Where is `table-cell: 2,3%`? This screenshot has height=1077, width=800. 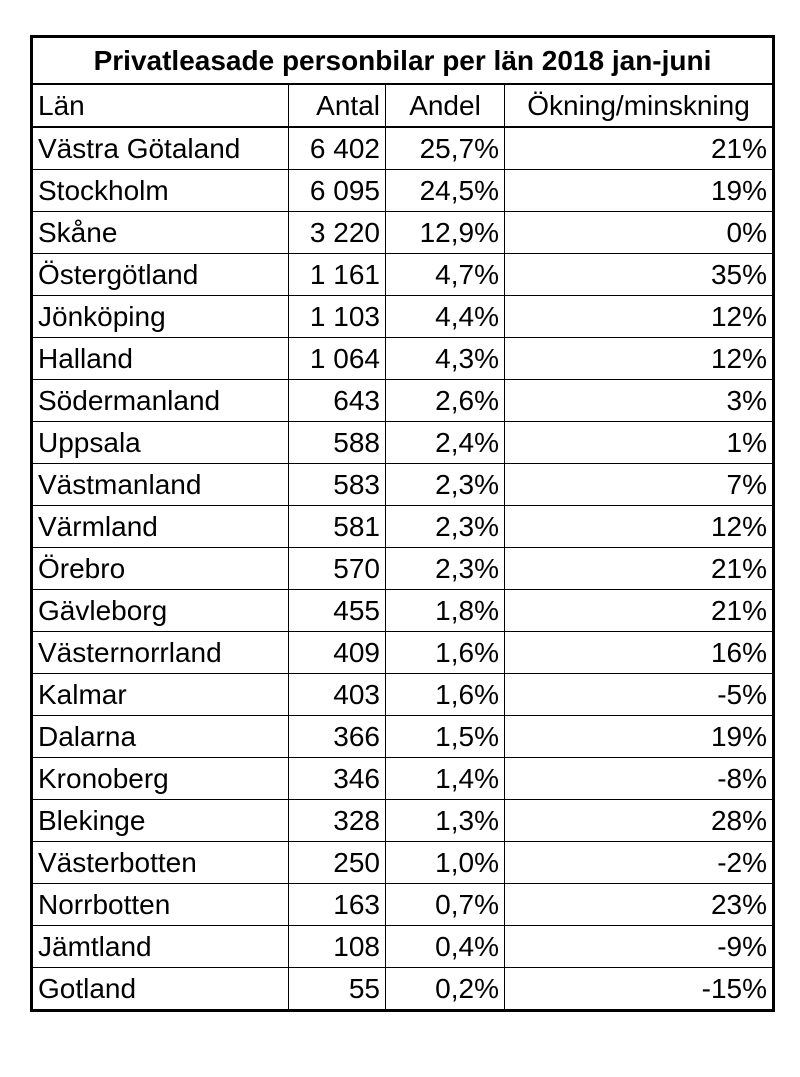
table-cell: 2,3% is located at coordinates (445, 568).